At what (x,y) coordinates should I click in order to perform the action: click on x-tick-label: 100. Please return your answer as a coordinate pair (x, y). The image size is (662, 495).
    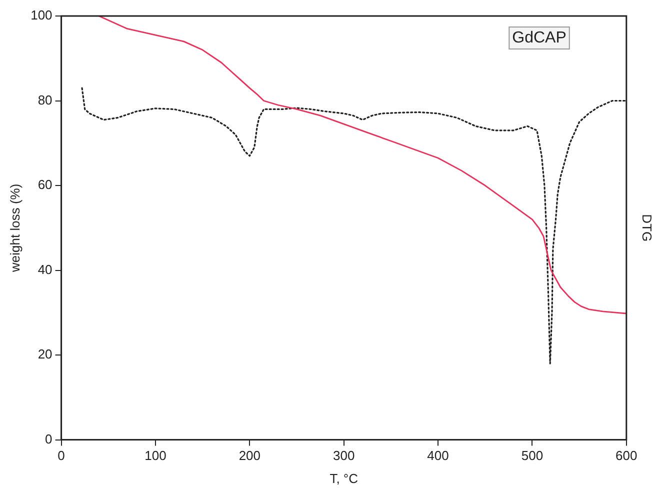
    Looking at the image, I should click on (155, 456).